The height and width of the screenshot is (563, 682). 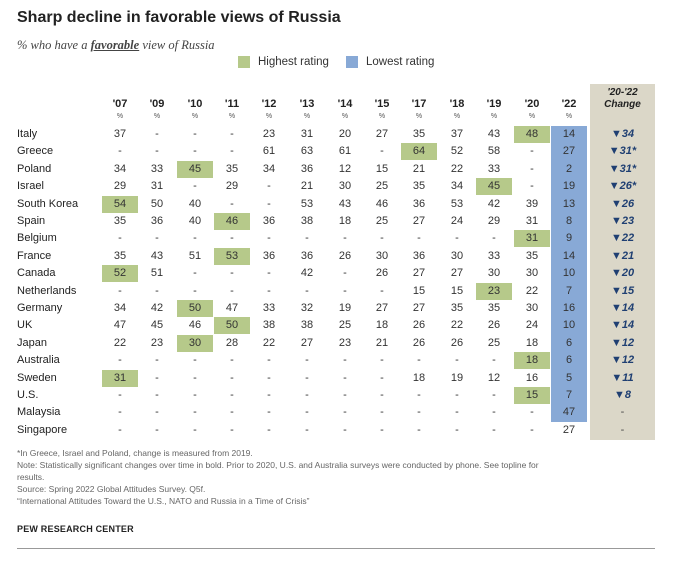 I want to click on legend-highest-swatch, so click(x=244, y=62).